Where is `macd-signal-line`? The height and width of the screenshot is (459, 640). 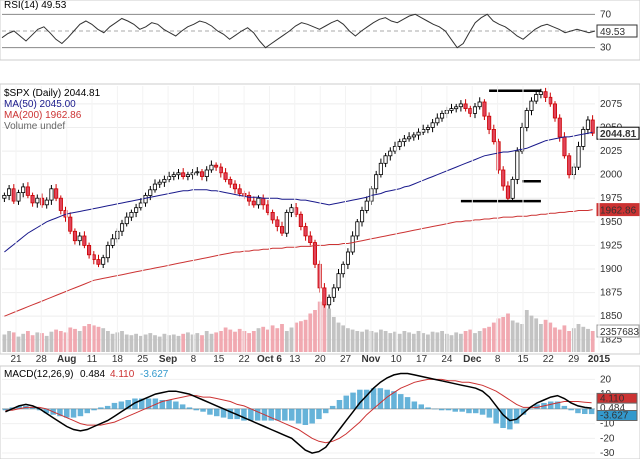
macd-signal-line is located at coordinates (298, 411).